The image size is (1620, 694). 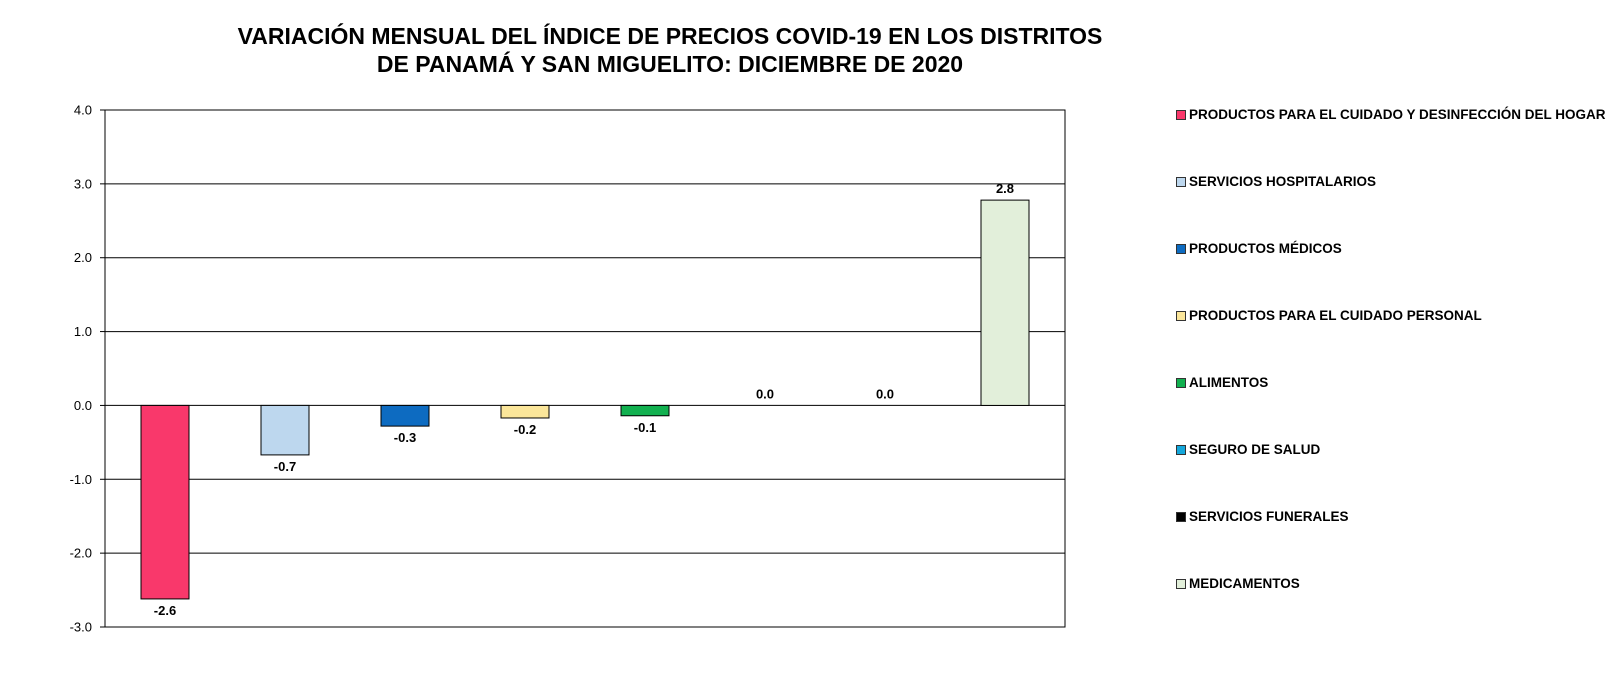 What do you see at coordinates (1391, 516) in the screenshot?
I see `legend-item: SERVICIOS FUNERALES` at bounding box center [1391, 516].